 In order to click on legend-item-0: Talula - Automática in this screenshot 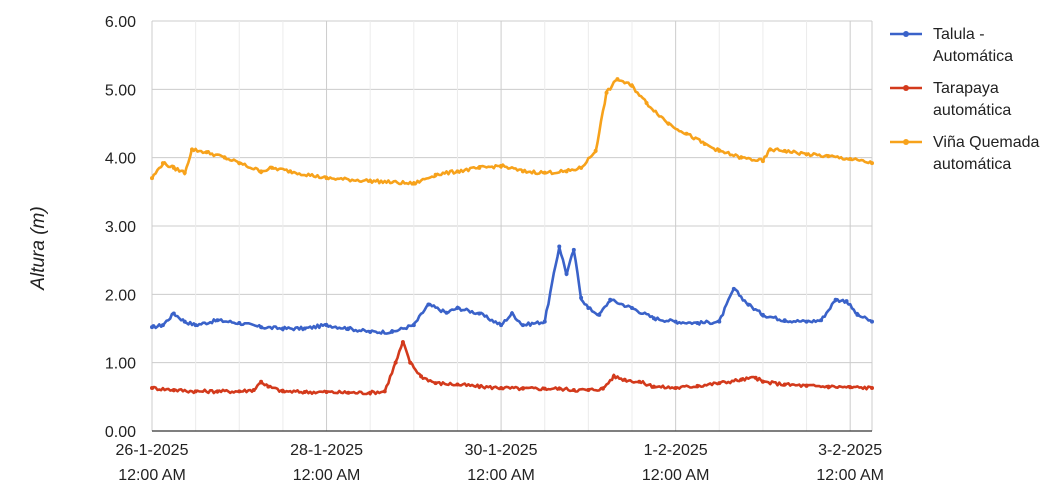, I will do `click(951, 45)`.